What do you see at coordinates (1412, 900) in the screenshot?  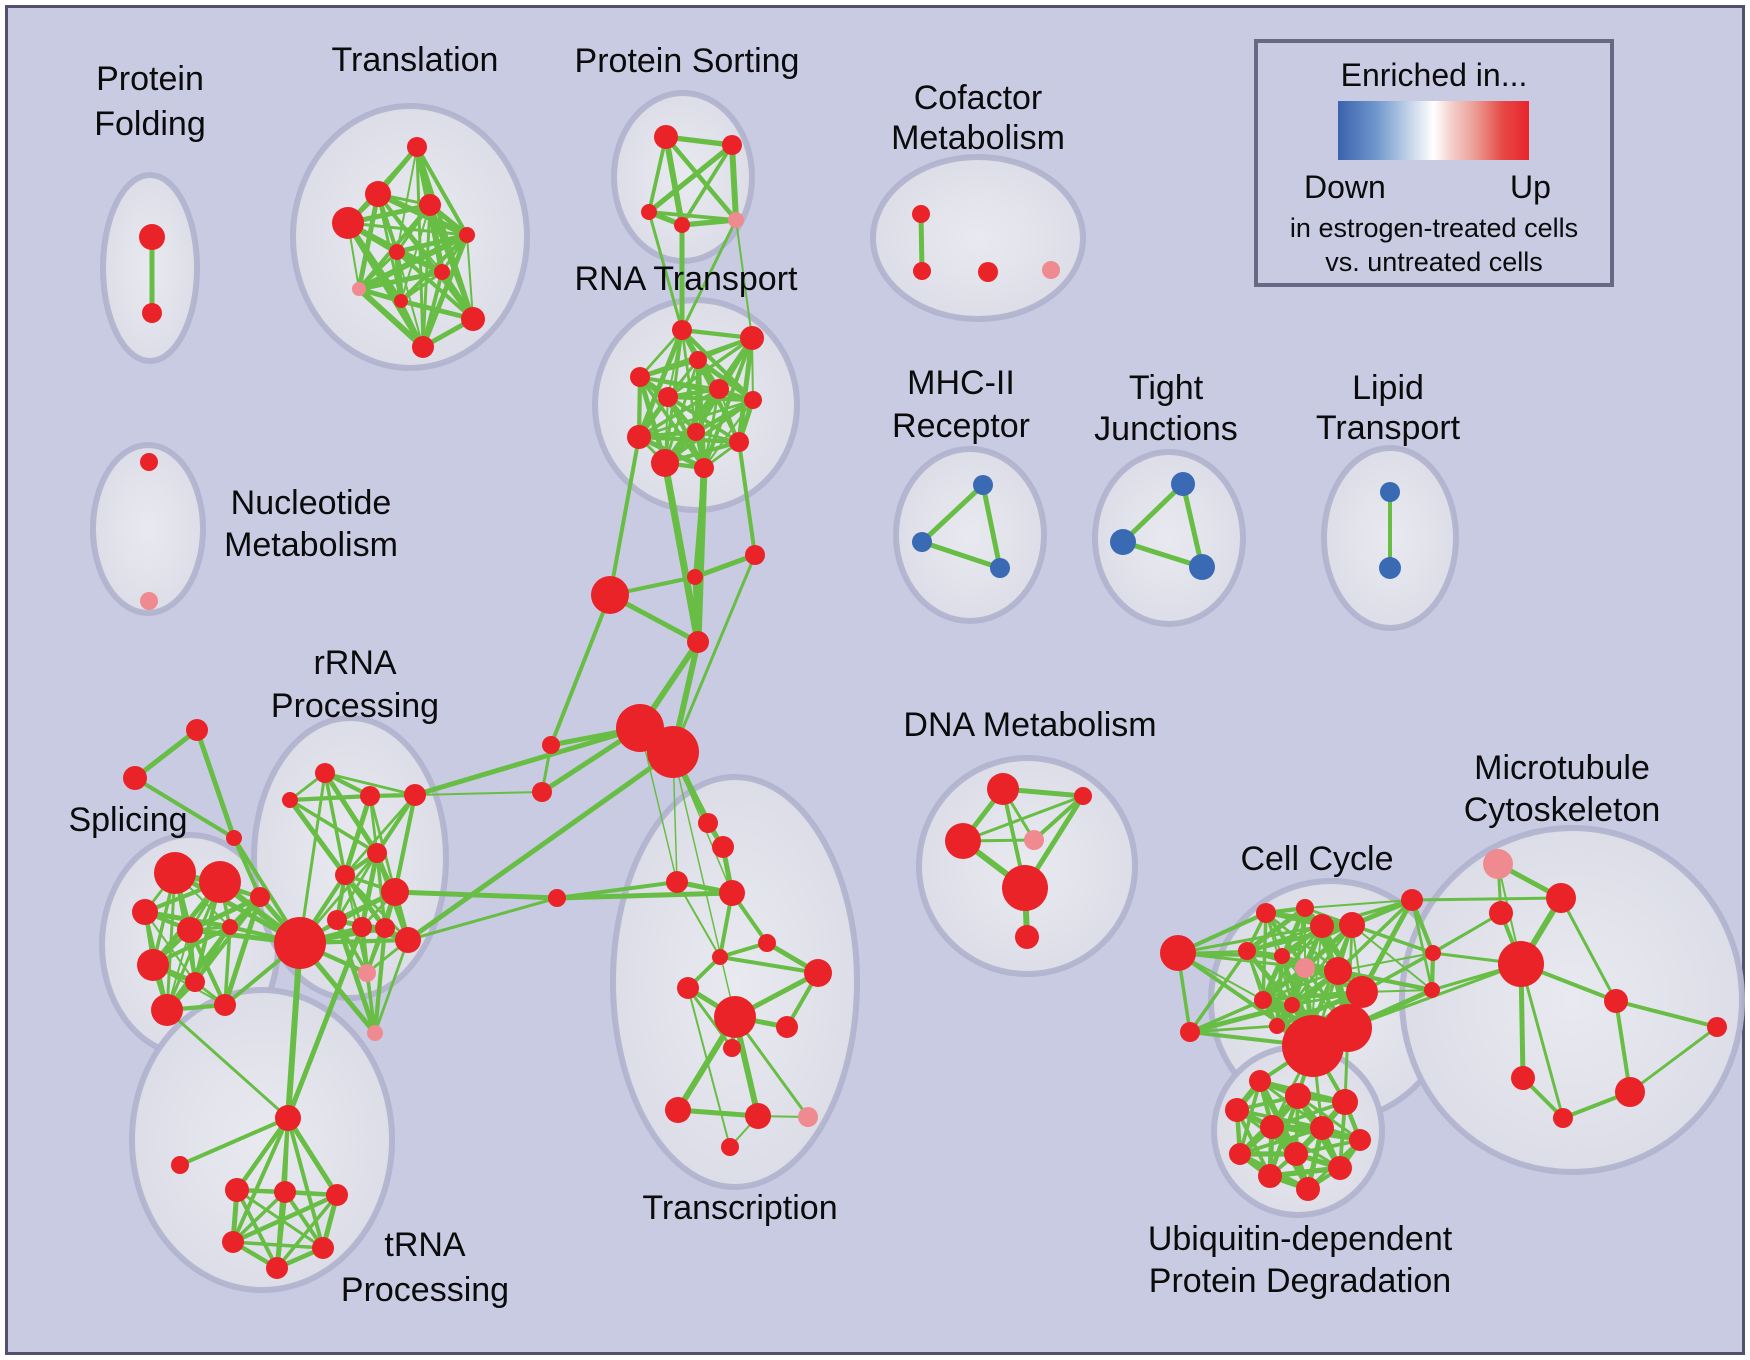 I see `node-c18` at bounding box center [1412, 900].